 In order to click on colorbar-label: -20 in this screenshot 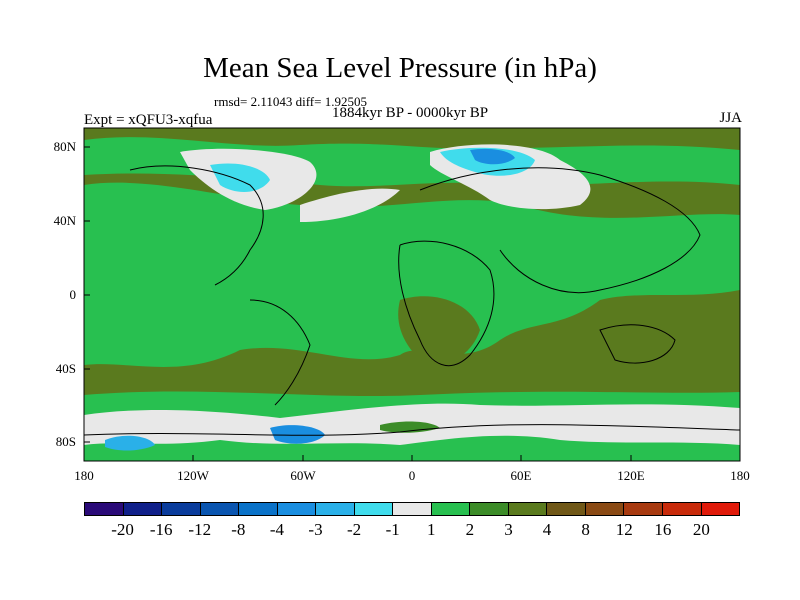, I will do `click(122, 529)`.